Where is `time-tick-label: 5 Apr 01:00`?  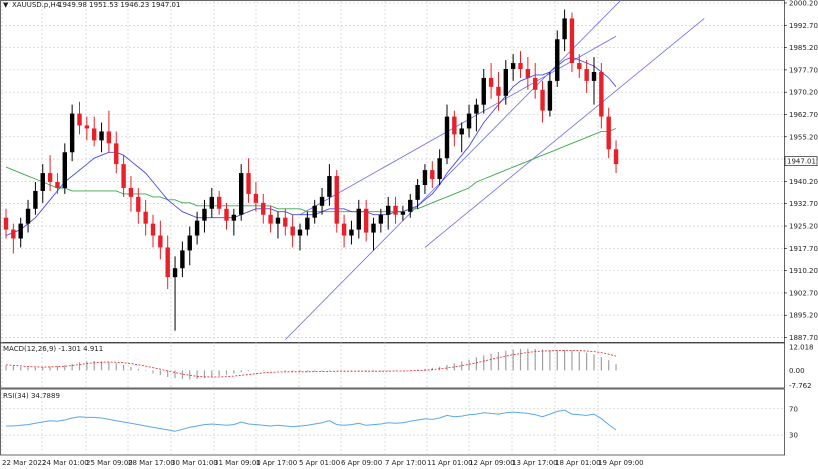 time-tick-label: 5 Apr 01:00 is located at coordinates (319, 463).